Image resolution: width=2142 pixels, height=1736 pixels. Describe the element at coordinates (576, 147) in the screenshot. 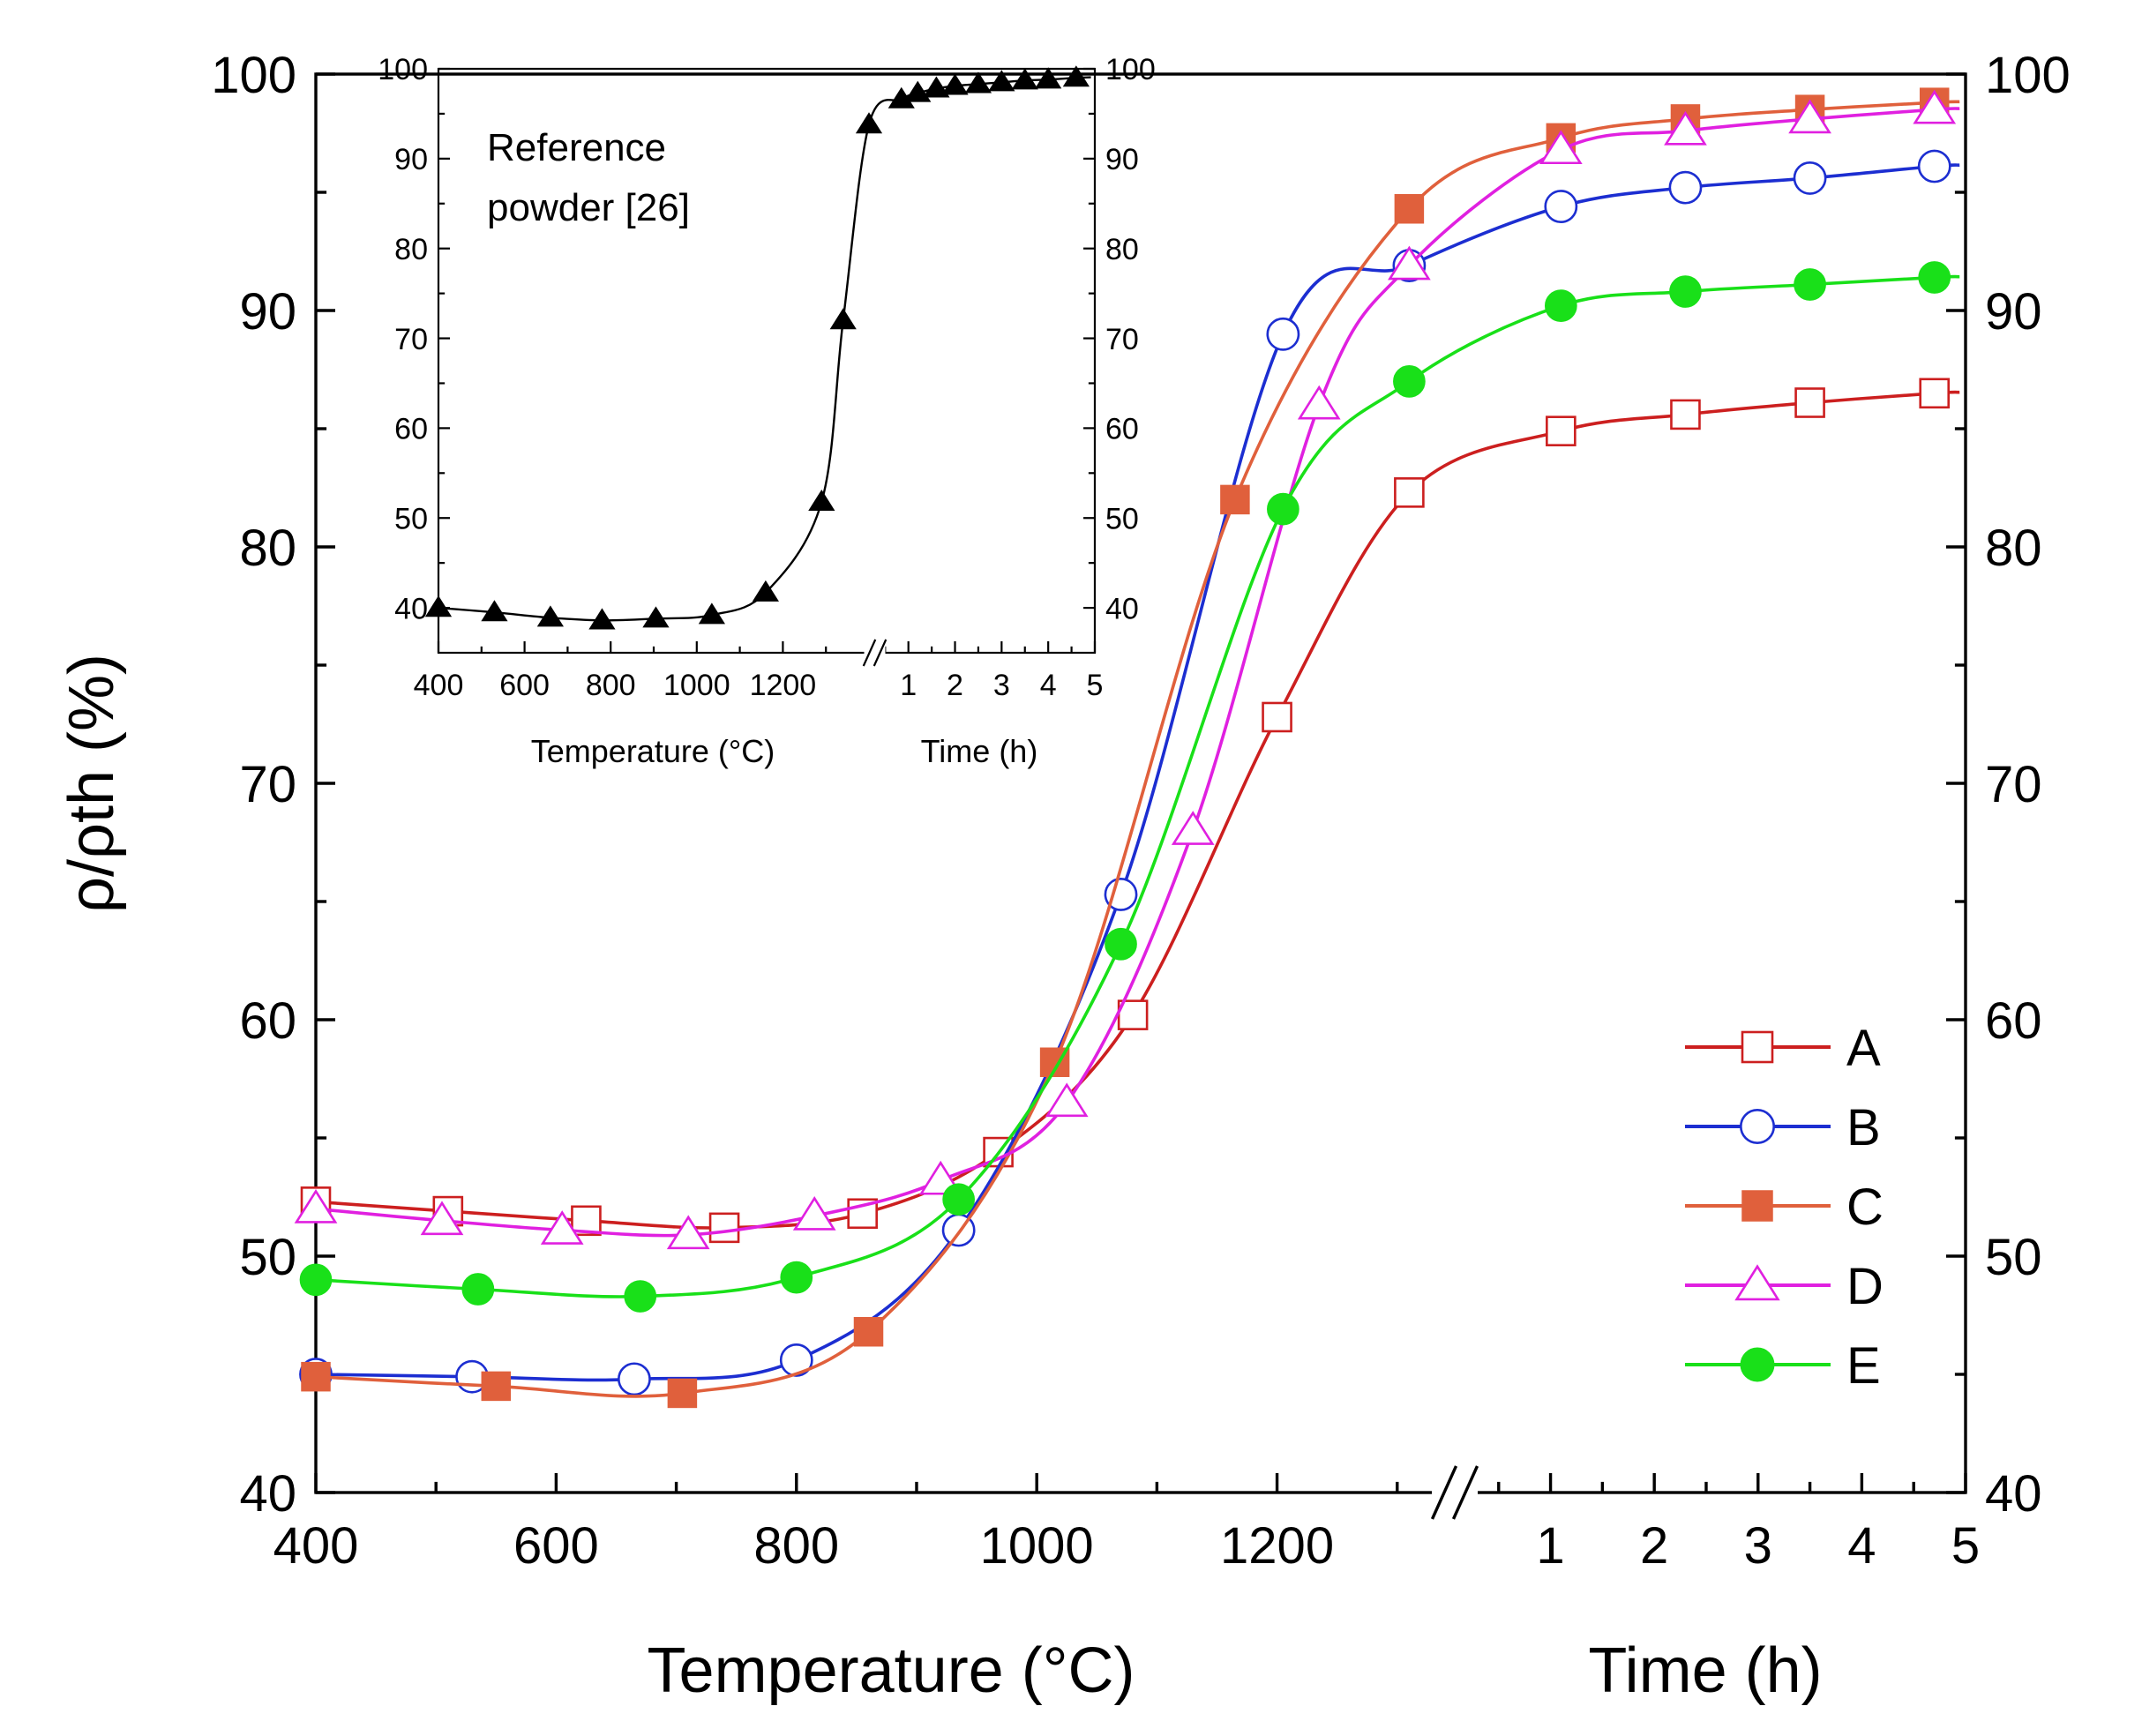

I see `inset-annotation-line-1: Reference` at that location.